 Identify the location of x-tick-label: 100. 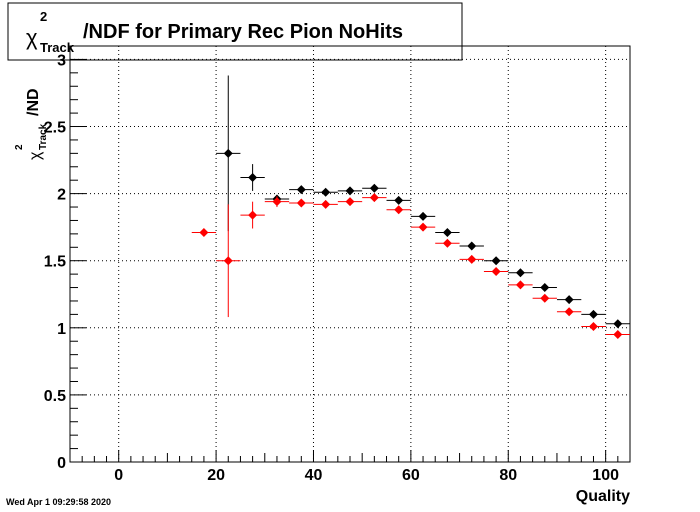
(605, 475).